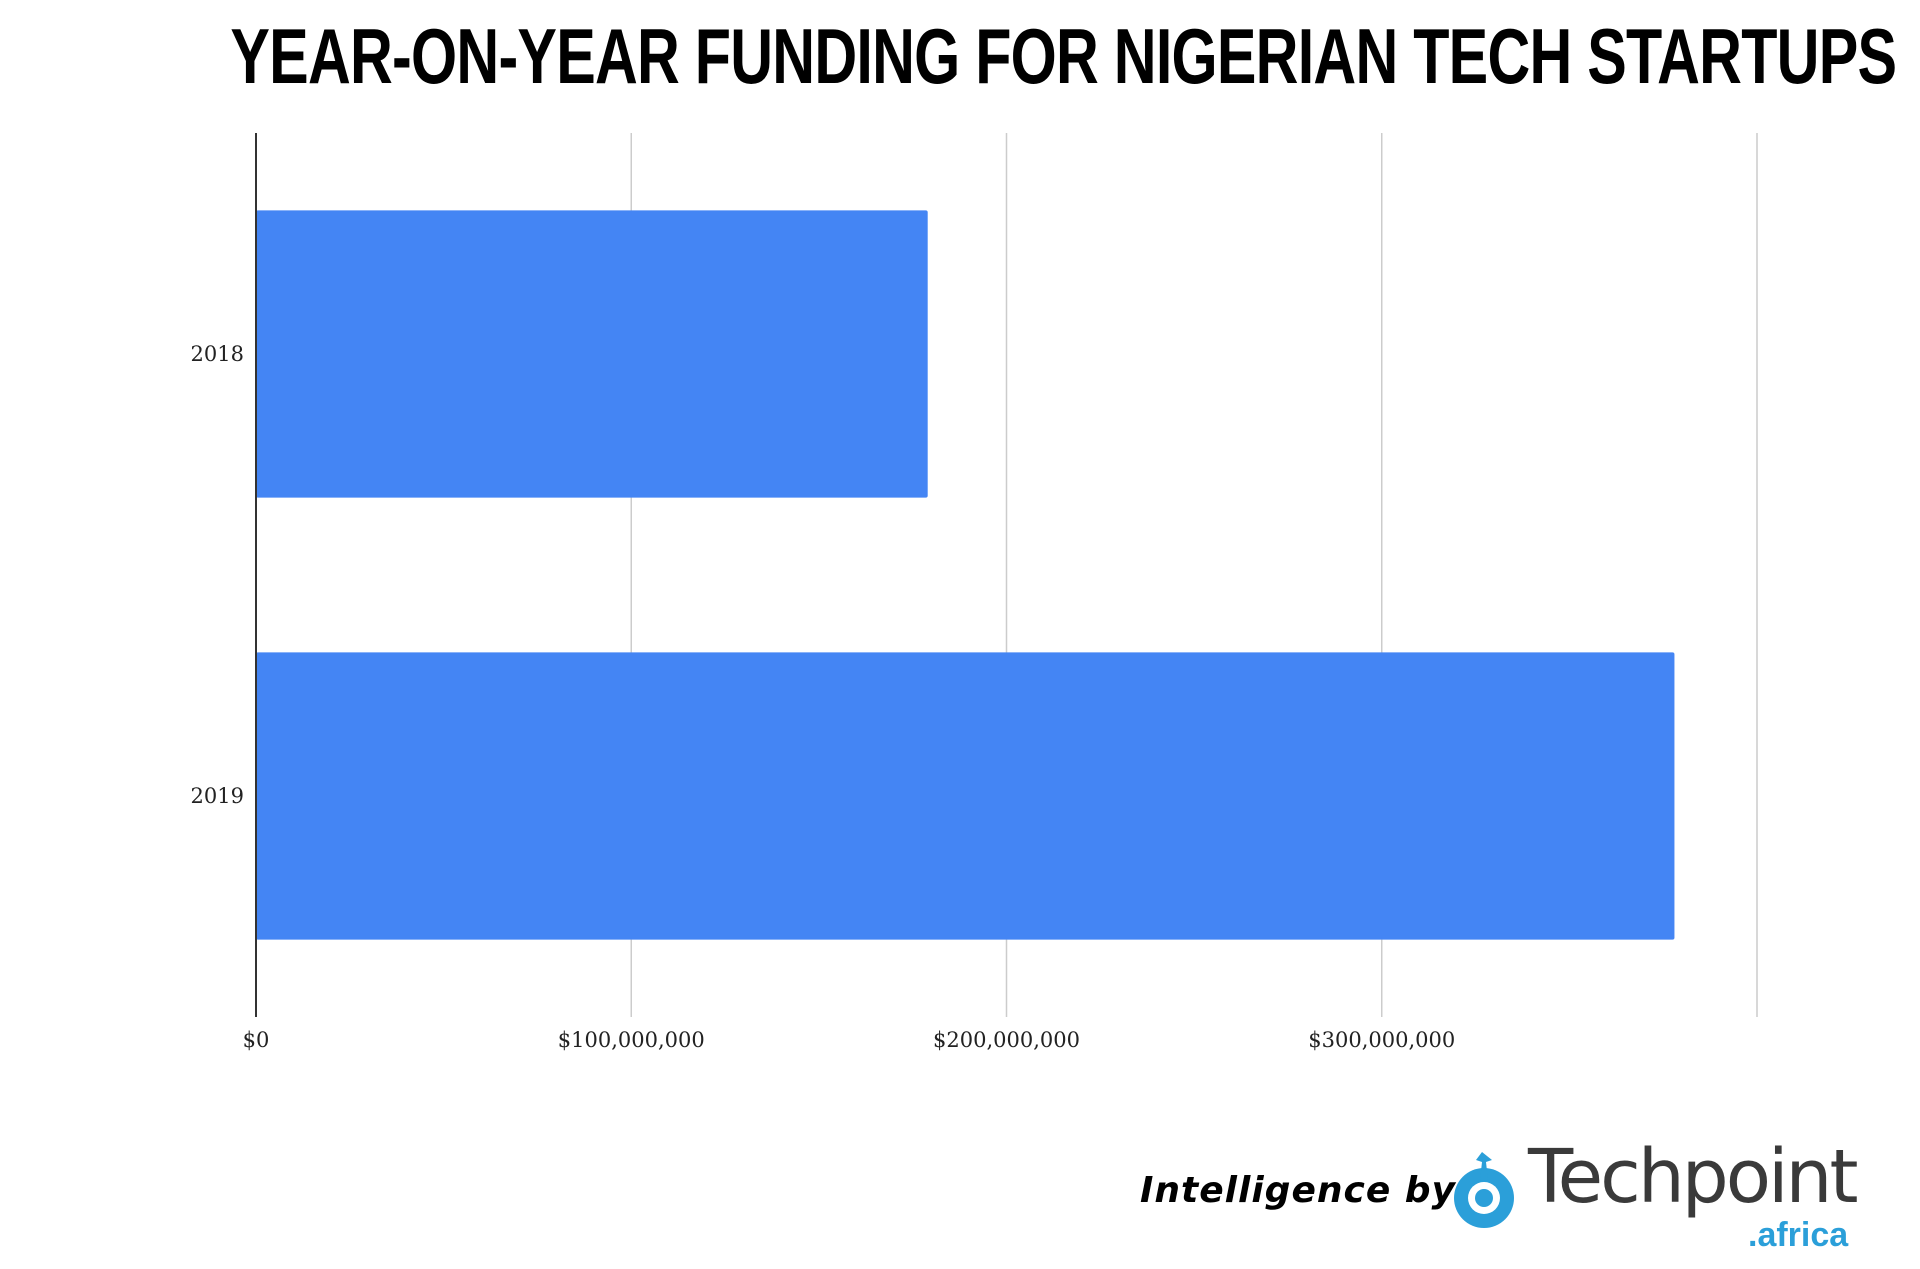  I want to click on intelligence-by-label: Intelligence by, so click(1298, 1190).